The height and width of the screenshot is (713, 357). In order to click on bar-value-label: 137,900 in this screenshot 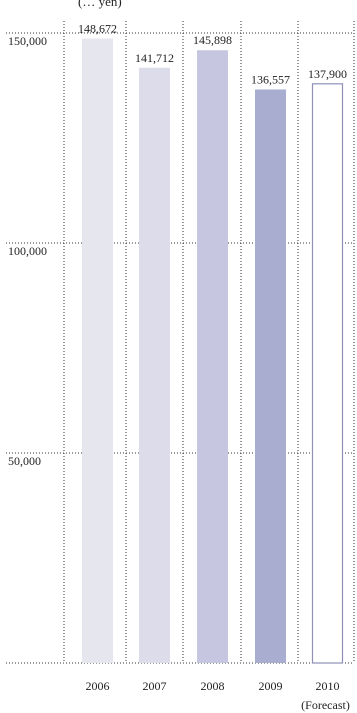, I will do `click(327, 74)`.